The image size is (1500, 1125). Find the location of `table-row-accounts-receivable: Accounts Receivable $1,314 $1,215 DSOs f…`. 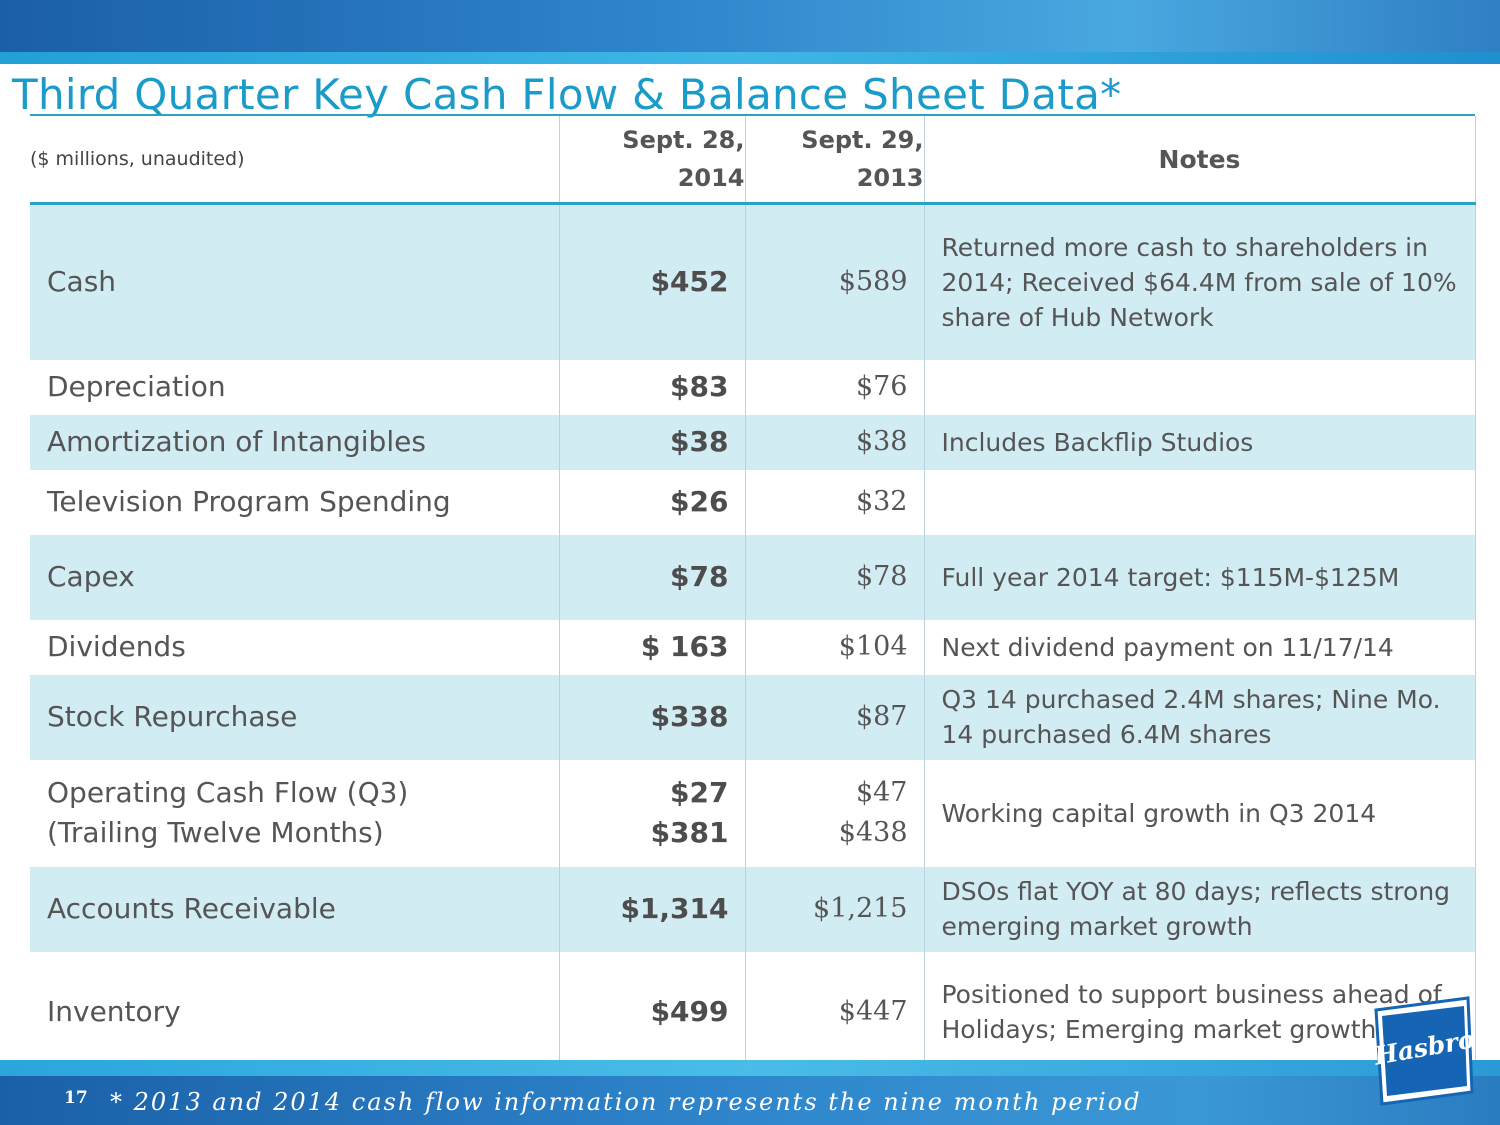

table-row-accounts-receivable: Accounts Receivable $1,314 $1,215 DSOs f… is located at coordinates (753, 909).